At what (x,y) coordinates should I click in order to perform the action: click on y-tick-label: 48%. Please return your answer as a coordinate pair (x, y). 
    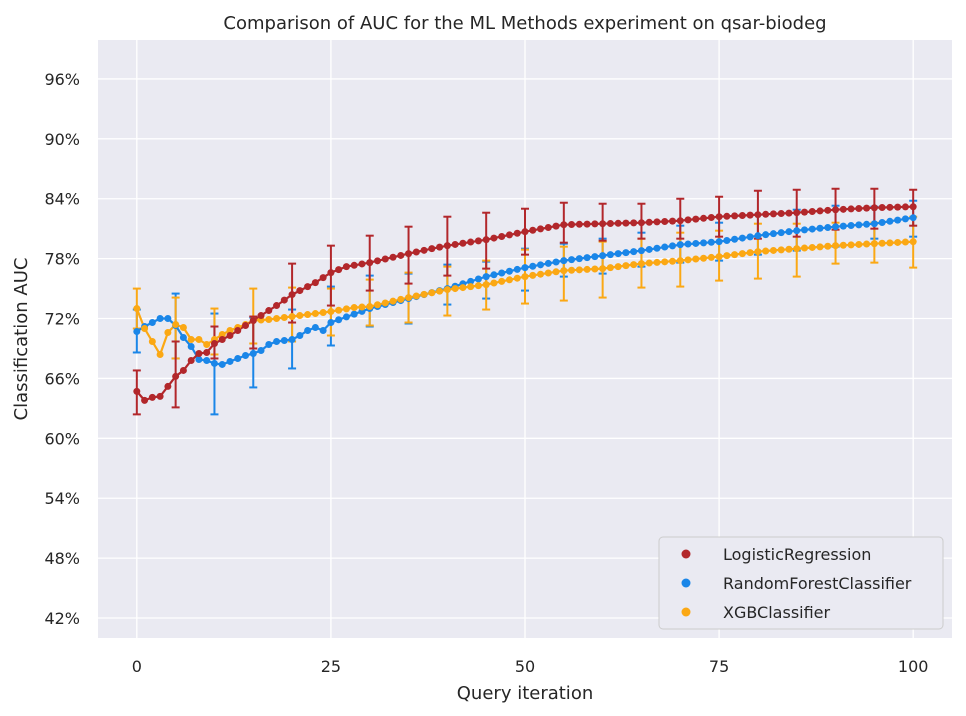
    Looking at the image, I should click on (62, 558).